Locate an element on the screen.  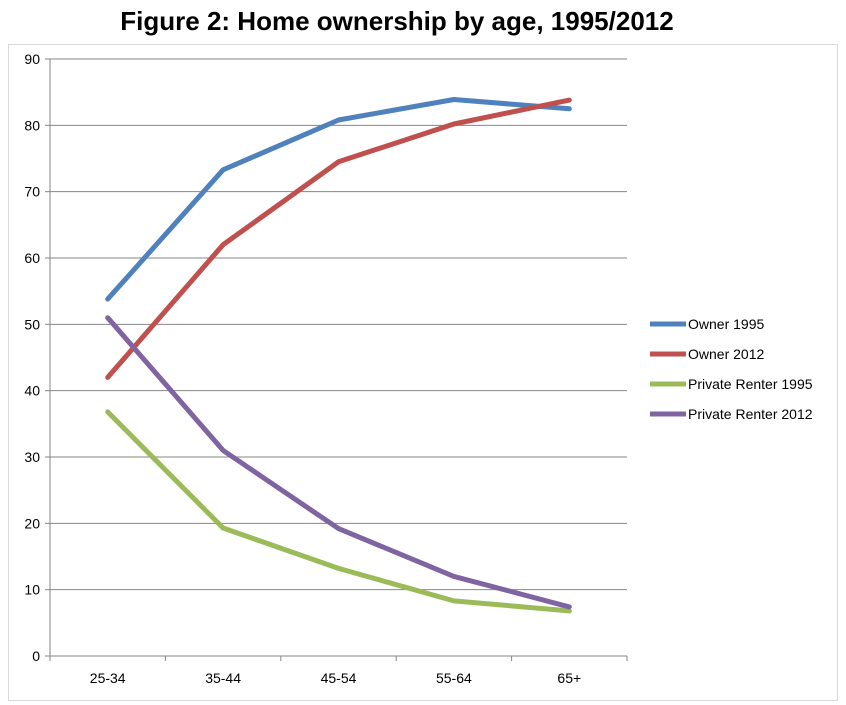
x-tick-label: 45-54 is located at coordinates (339, 678).